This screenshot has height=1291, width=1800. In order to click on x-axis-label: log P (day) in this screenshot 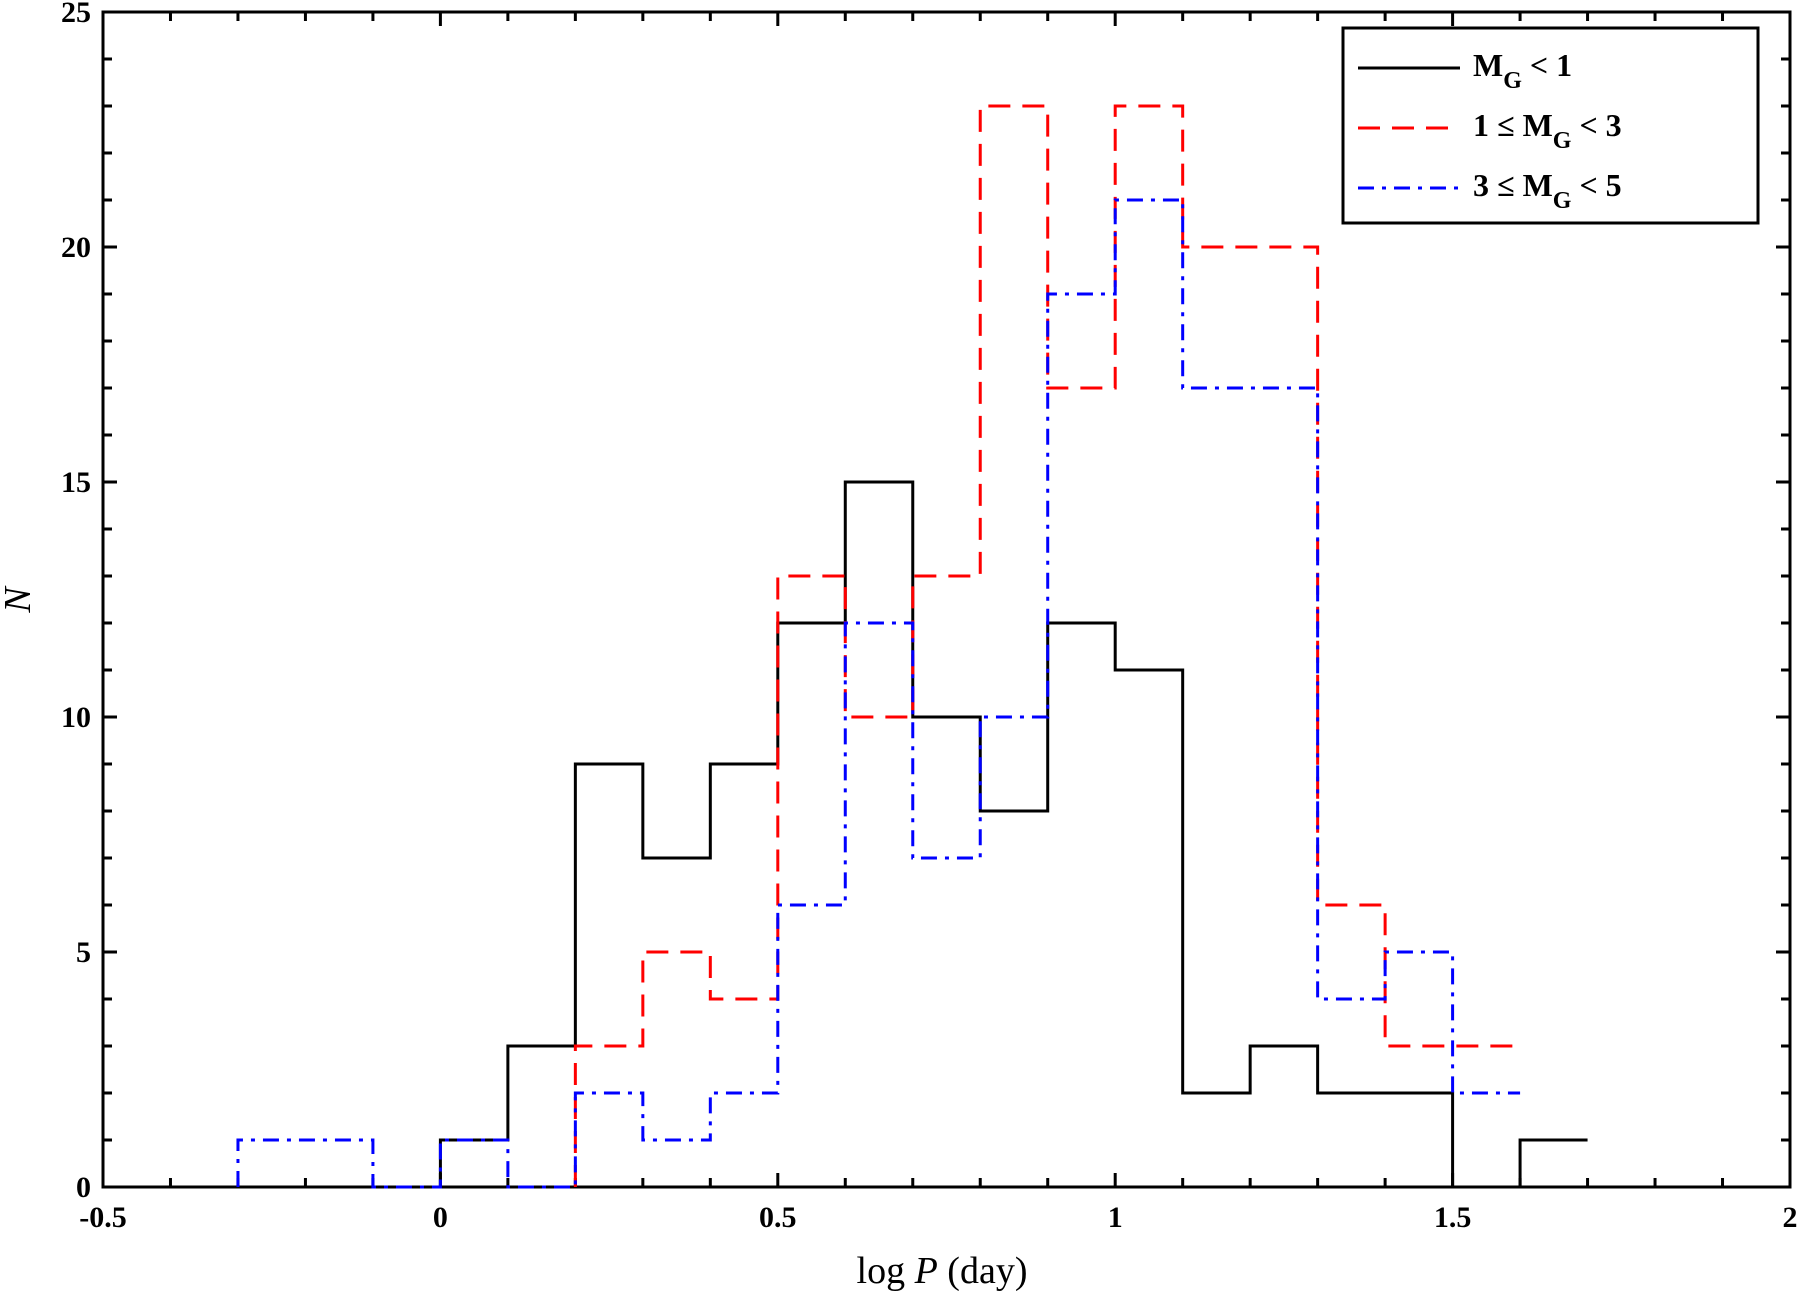, I will do `click(942, 1270)`.